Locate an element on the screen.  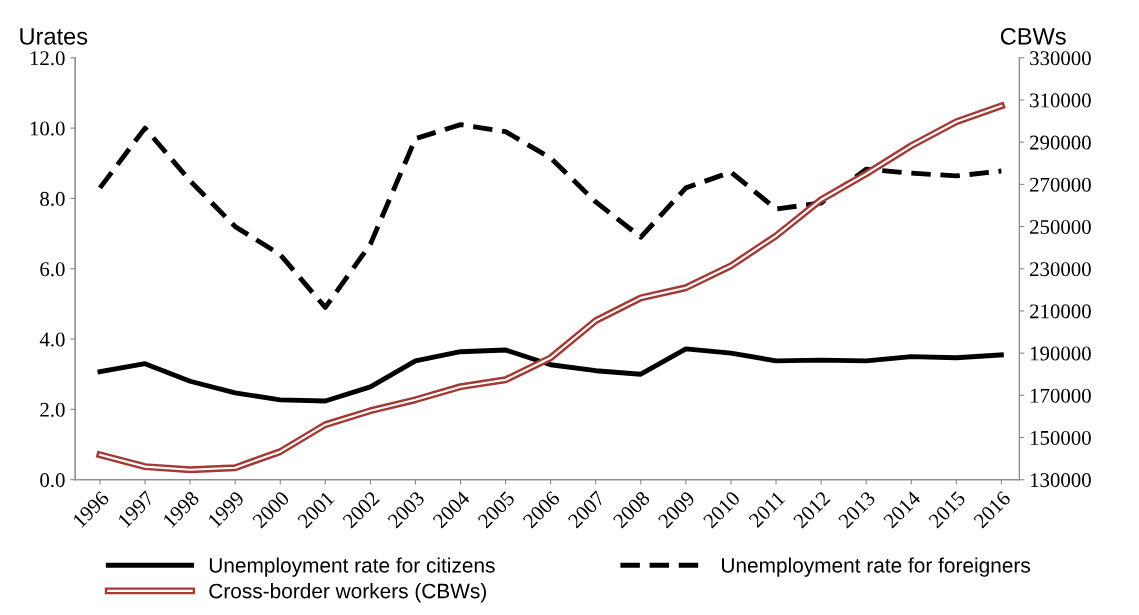
y2-tick-label: 190000 is located at coordinates (1060, 353).